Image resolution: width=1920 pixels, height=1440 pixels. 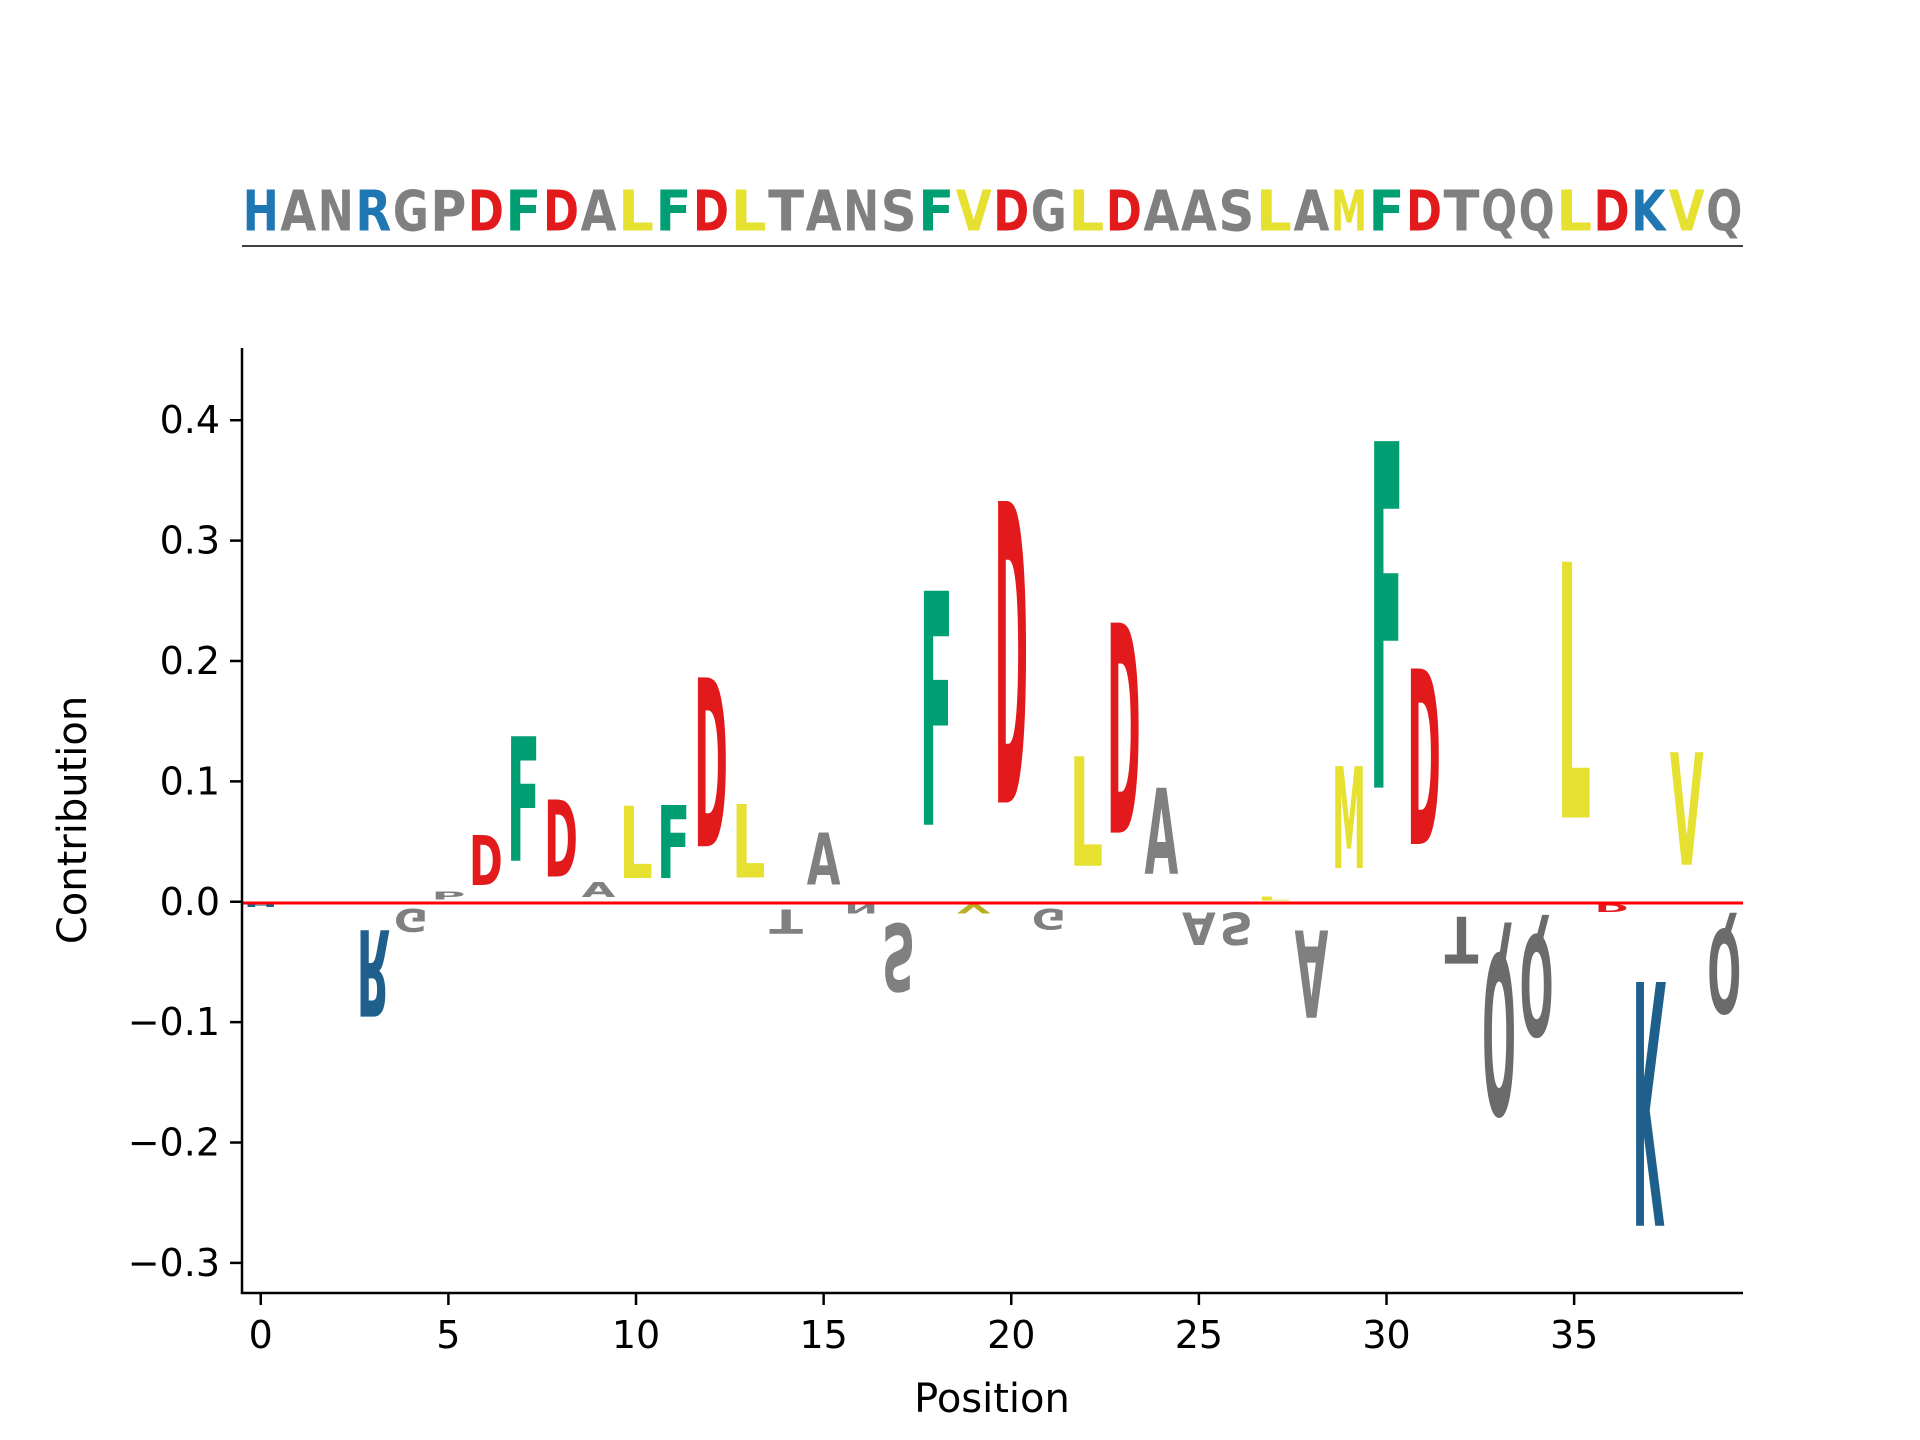 I want to click on x-tick-label: 0, so click(x=261, y=1335).